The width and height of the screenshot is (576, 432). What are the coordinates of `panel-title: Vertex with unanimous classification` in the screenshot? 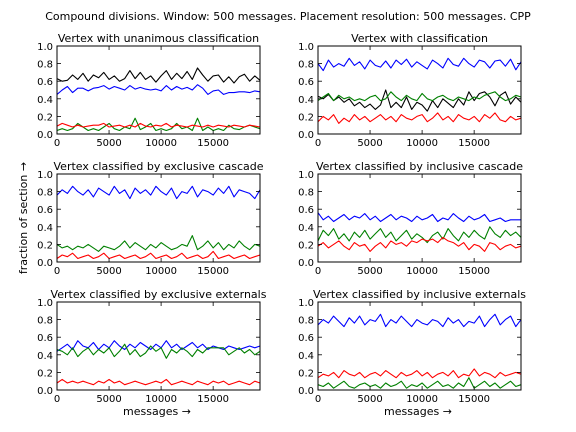 It's located at (158, 38).